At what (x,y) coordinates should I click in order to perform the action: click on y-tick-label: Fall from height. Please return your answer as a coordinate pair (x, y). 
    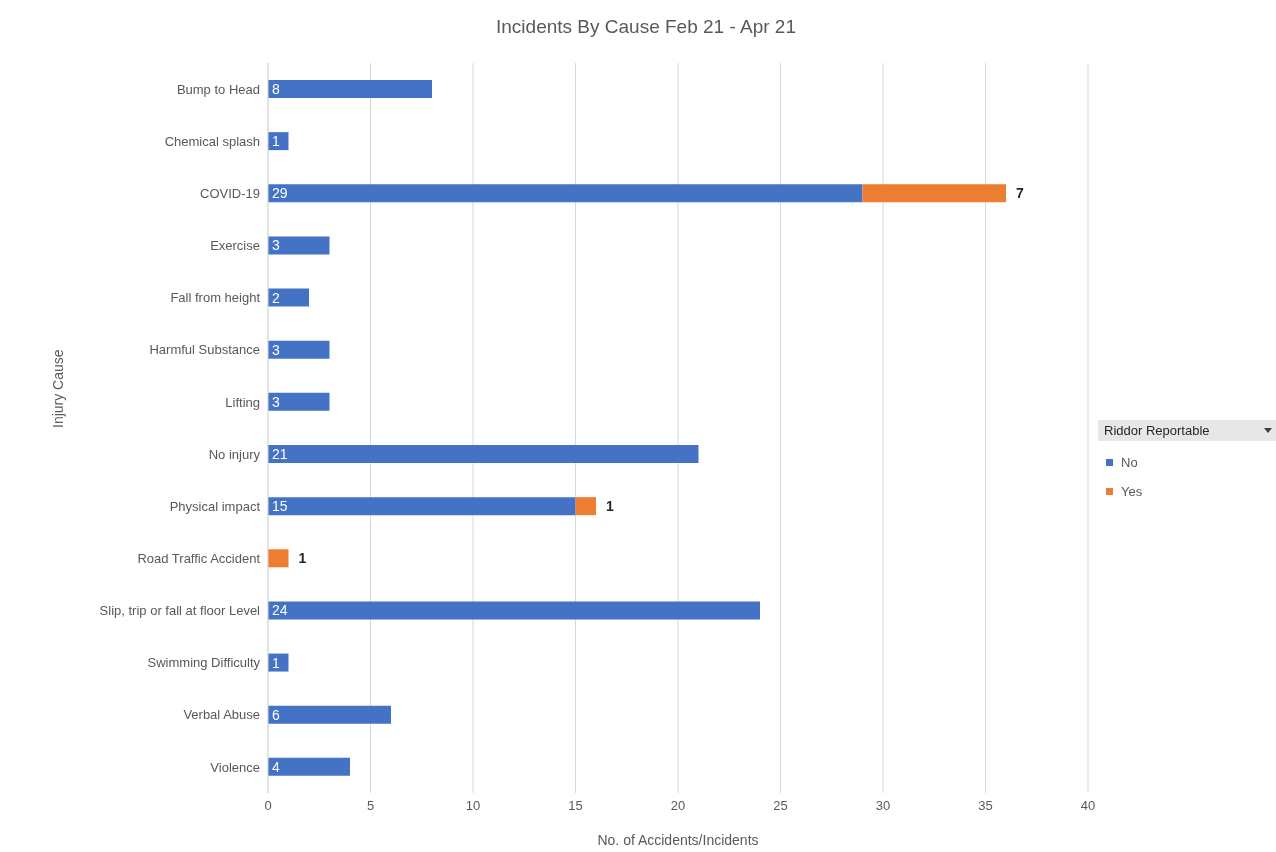
    Looking at the image, I should click on (215, 298).